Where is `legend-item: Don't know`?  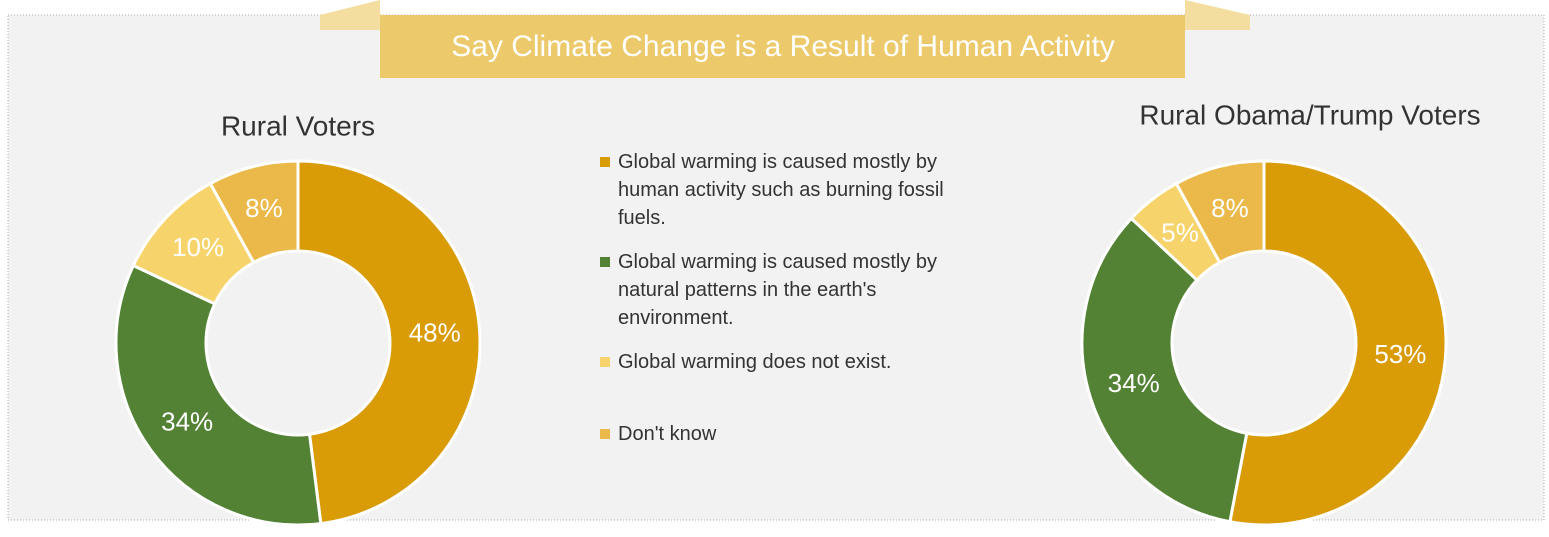 legend-item: Don't know is located at coordinates (788, 434).